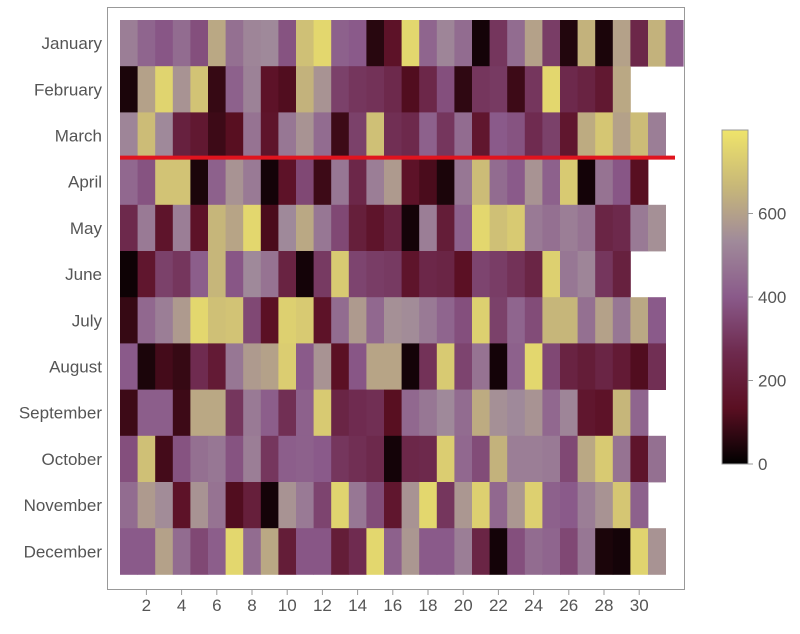 This screenshot has width=800, height=634. I want to click on month-label: October, so click(72, 459).